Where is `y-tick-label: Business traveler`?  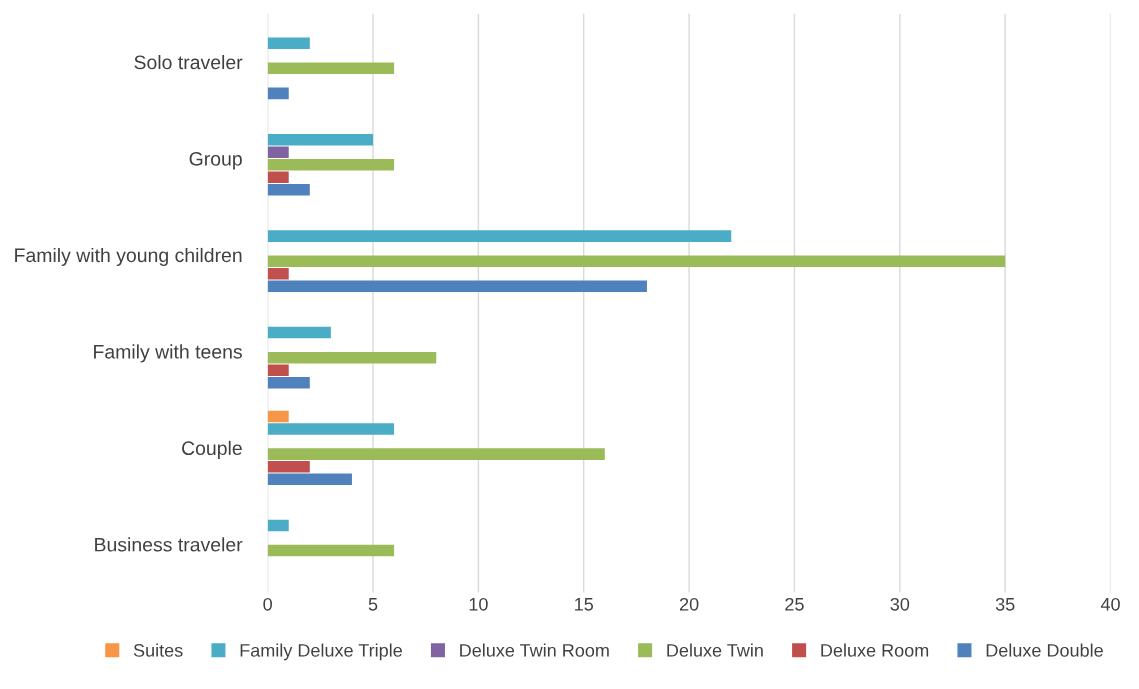 y-tick-label: Business traveler is located at coordinates (169, 544).